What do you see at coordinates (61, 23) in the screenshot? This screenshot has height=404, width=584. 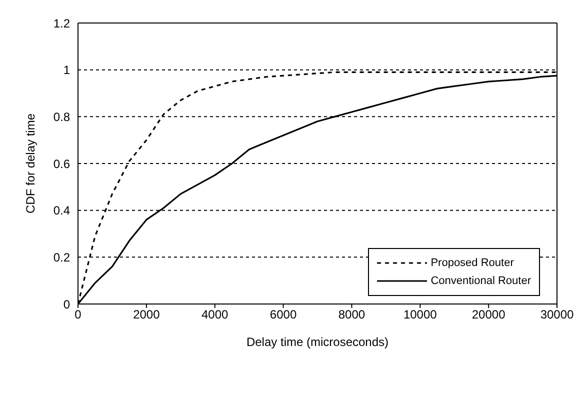 I see `y-tick-label: 1.2` at bounding box center [61, 23].